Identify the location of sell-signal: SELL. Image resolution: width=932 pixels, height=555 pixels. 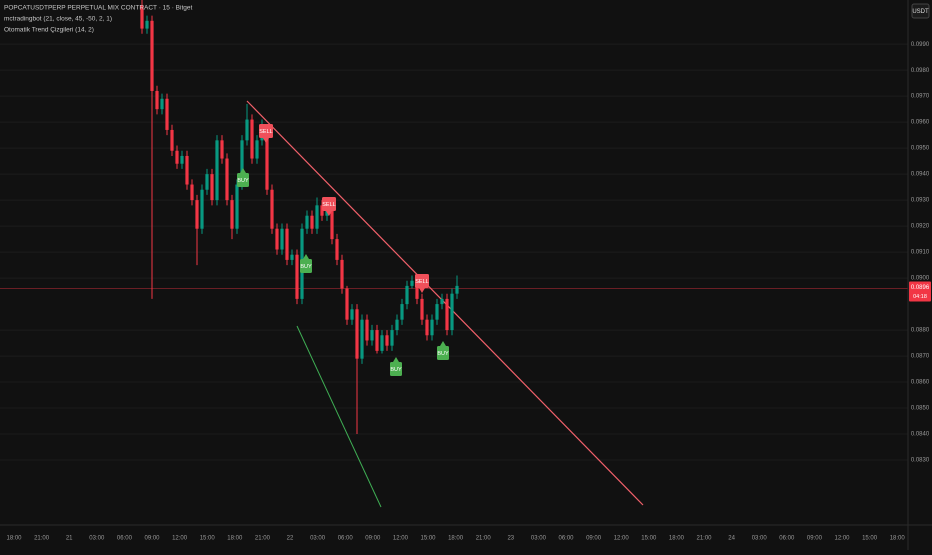
(266, 133).